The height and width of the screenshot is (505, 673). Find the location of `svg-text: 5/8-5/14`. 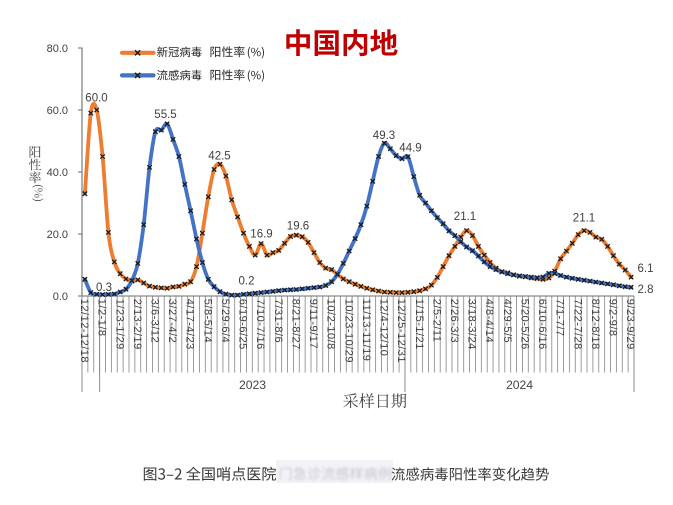

svg-text: 5/8-5/14 is located at coordinates (207, 321).